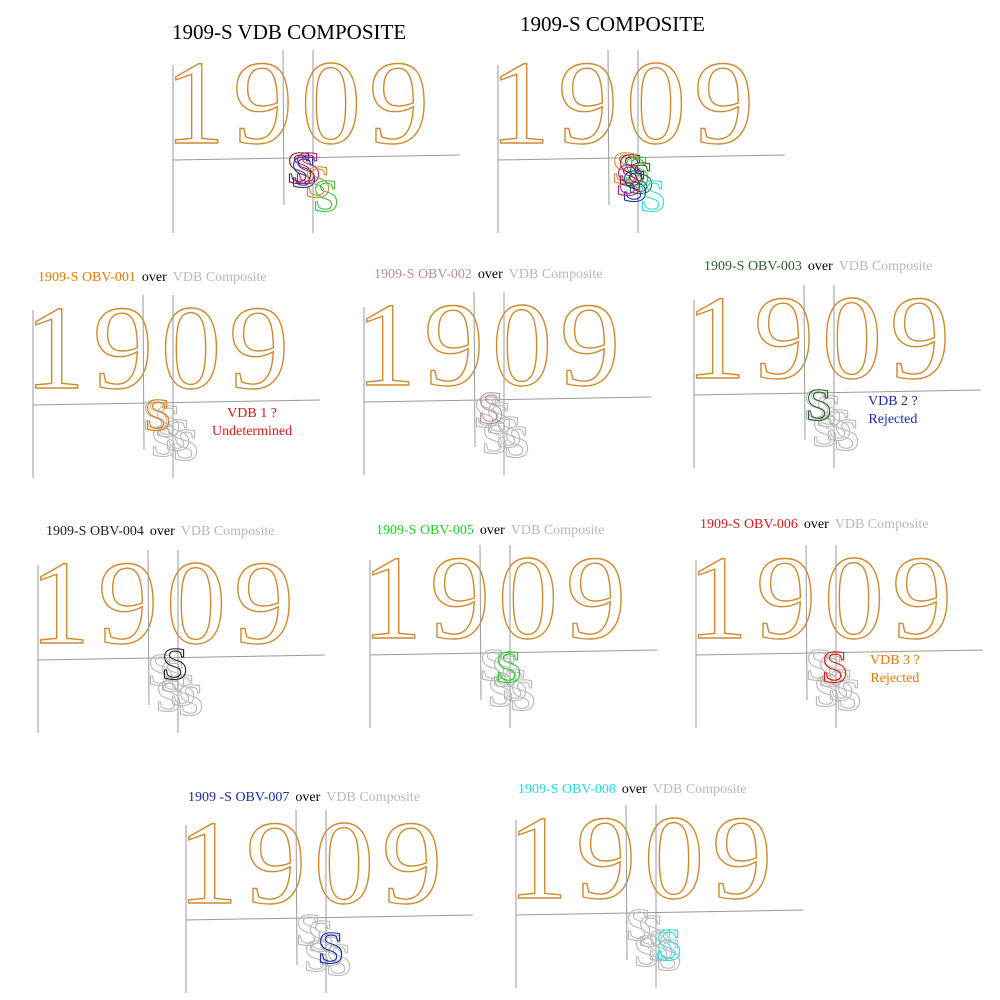 This screenshot has height=1000, width=1000. I want to click on note-obv-006: VDB 3 ? Rejected, so click(895, 670).